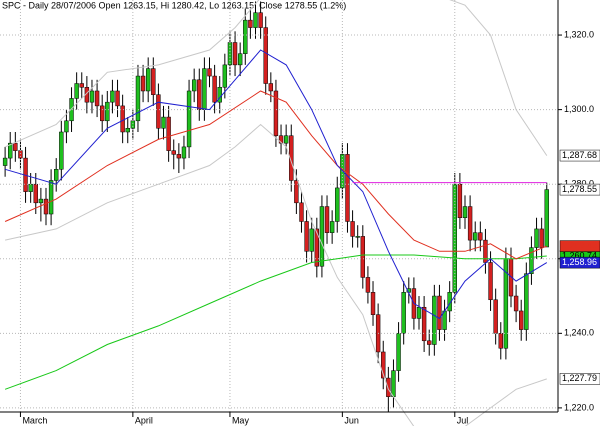 The width and height of the screenshot is (600, 426). I want to click on x-tick-label: Jun, so click(351, 420).